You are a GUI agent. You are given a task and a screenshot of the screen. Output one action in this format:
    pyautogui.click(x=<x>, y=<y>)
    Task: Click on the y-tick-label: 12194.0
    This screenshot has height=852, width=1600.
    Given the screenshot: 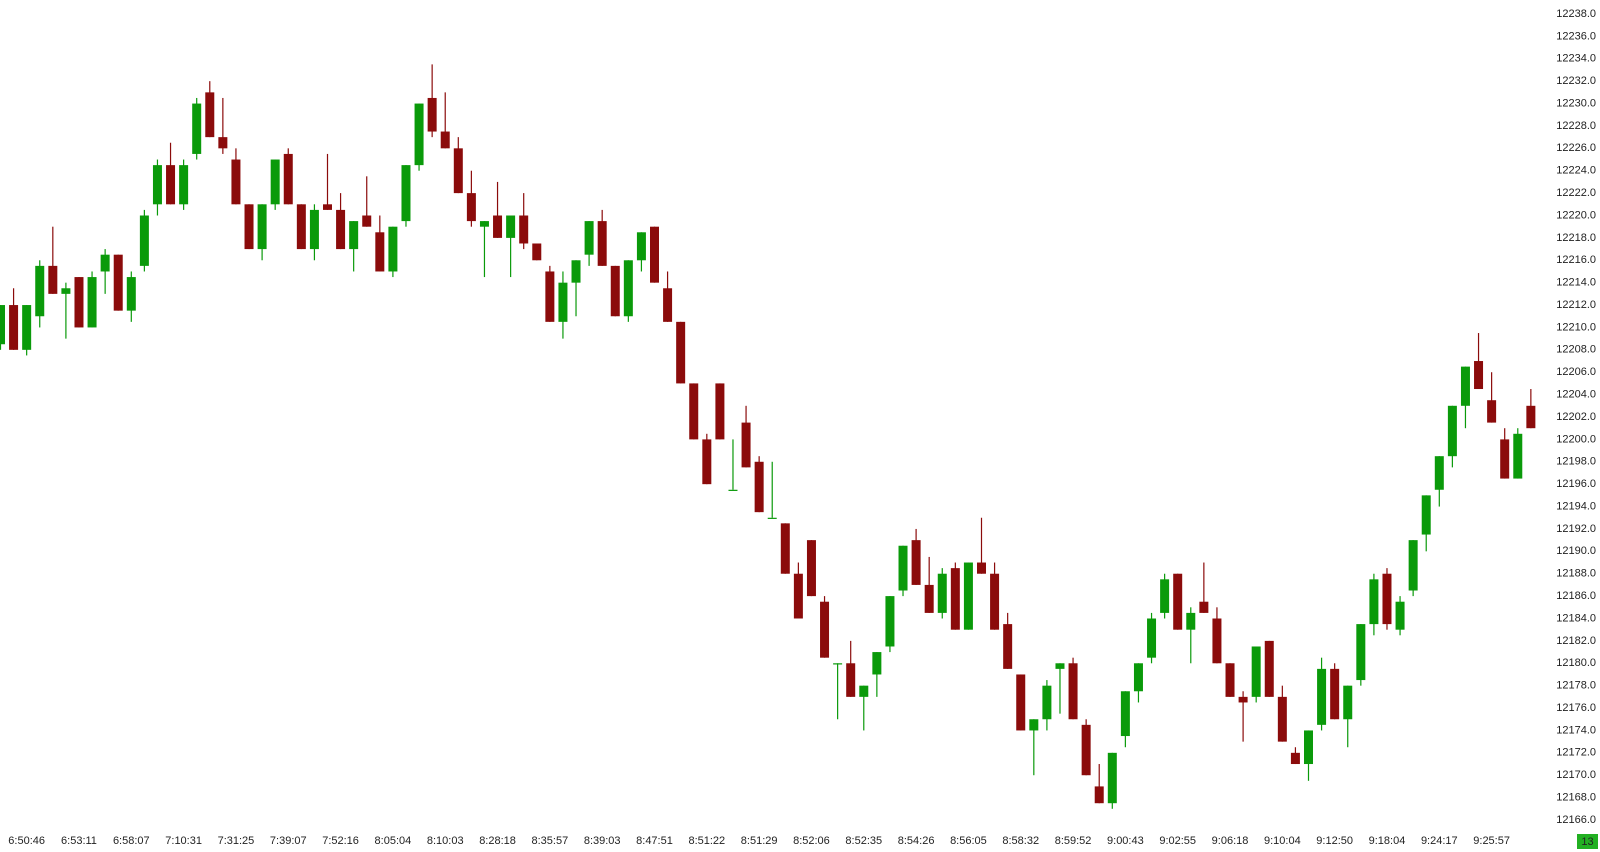 What is the action you would take?
    pyautogui.click(x=1576, y=506)
    